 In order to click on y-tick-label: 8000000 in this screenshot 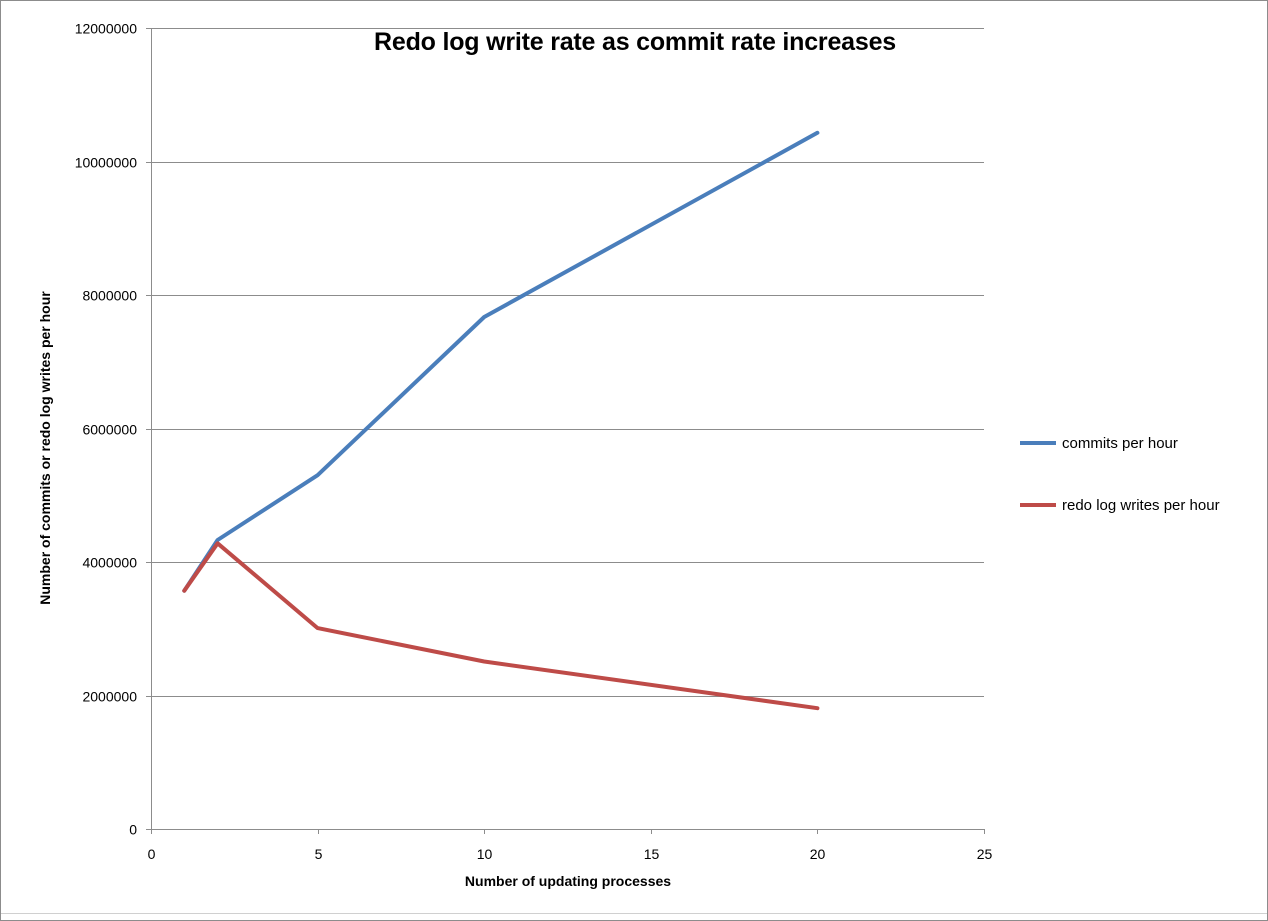, I will do `click(109, 296)`.